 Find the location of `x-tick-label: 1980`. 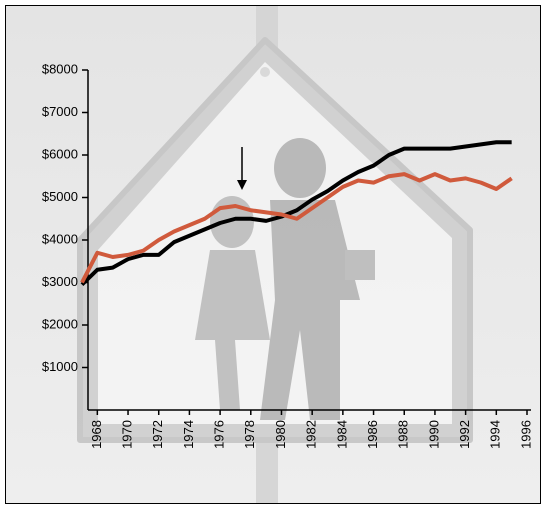

x-tick-label: 1980 is located at coordinates (280, 434).